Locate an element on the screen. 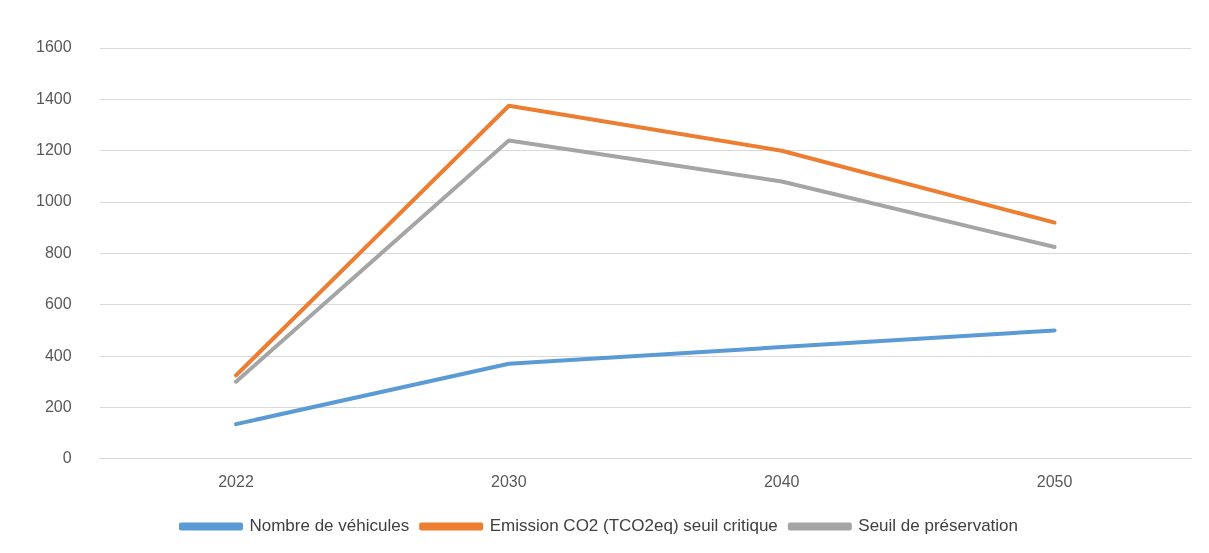  legend-label: Emission CO2 (TCO2eq) seuil critique is located at coordinates (633, 526).